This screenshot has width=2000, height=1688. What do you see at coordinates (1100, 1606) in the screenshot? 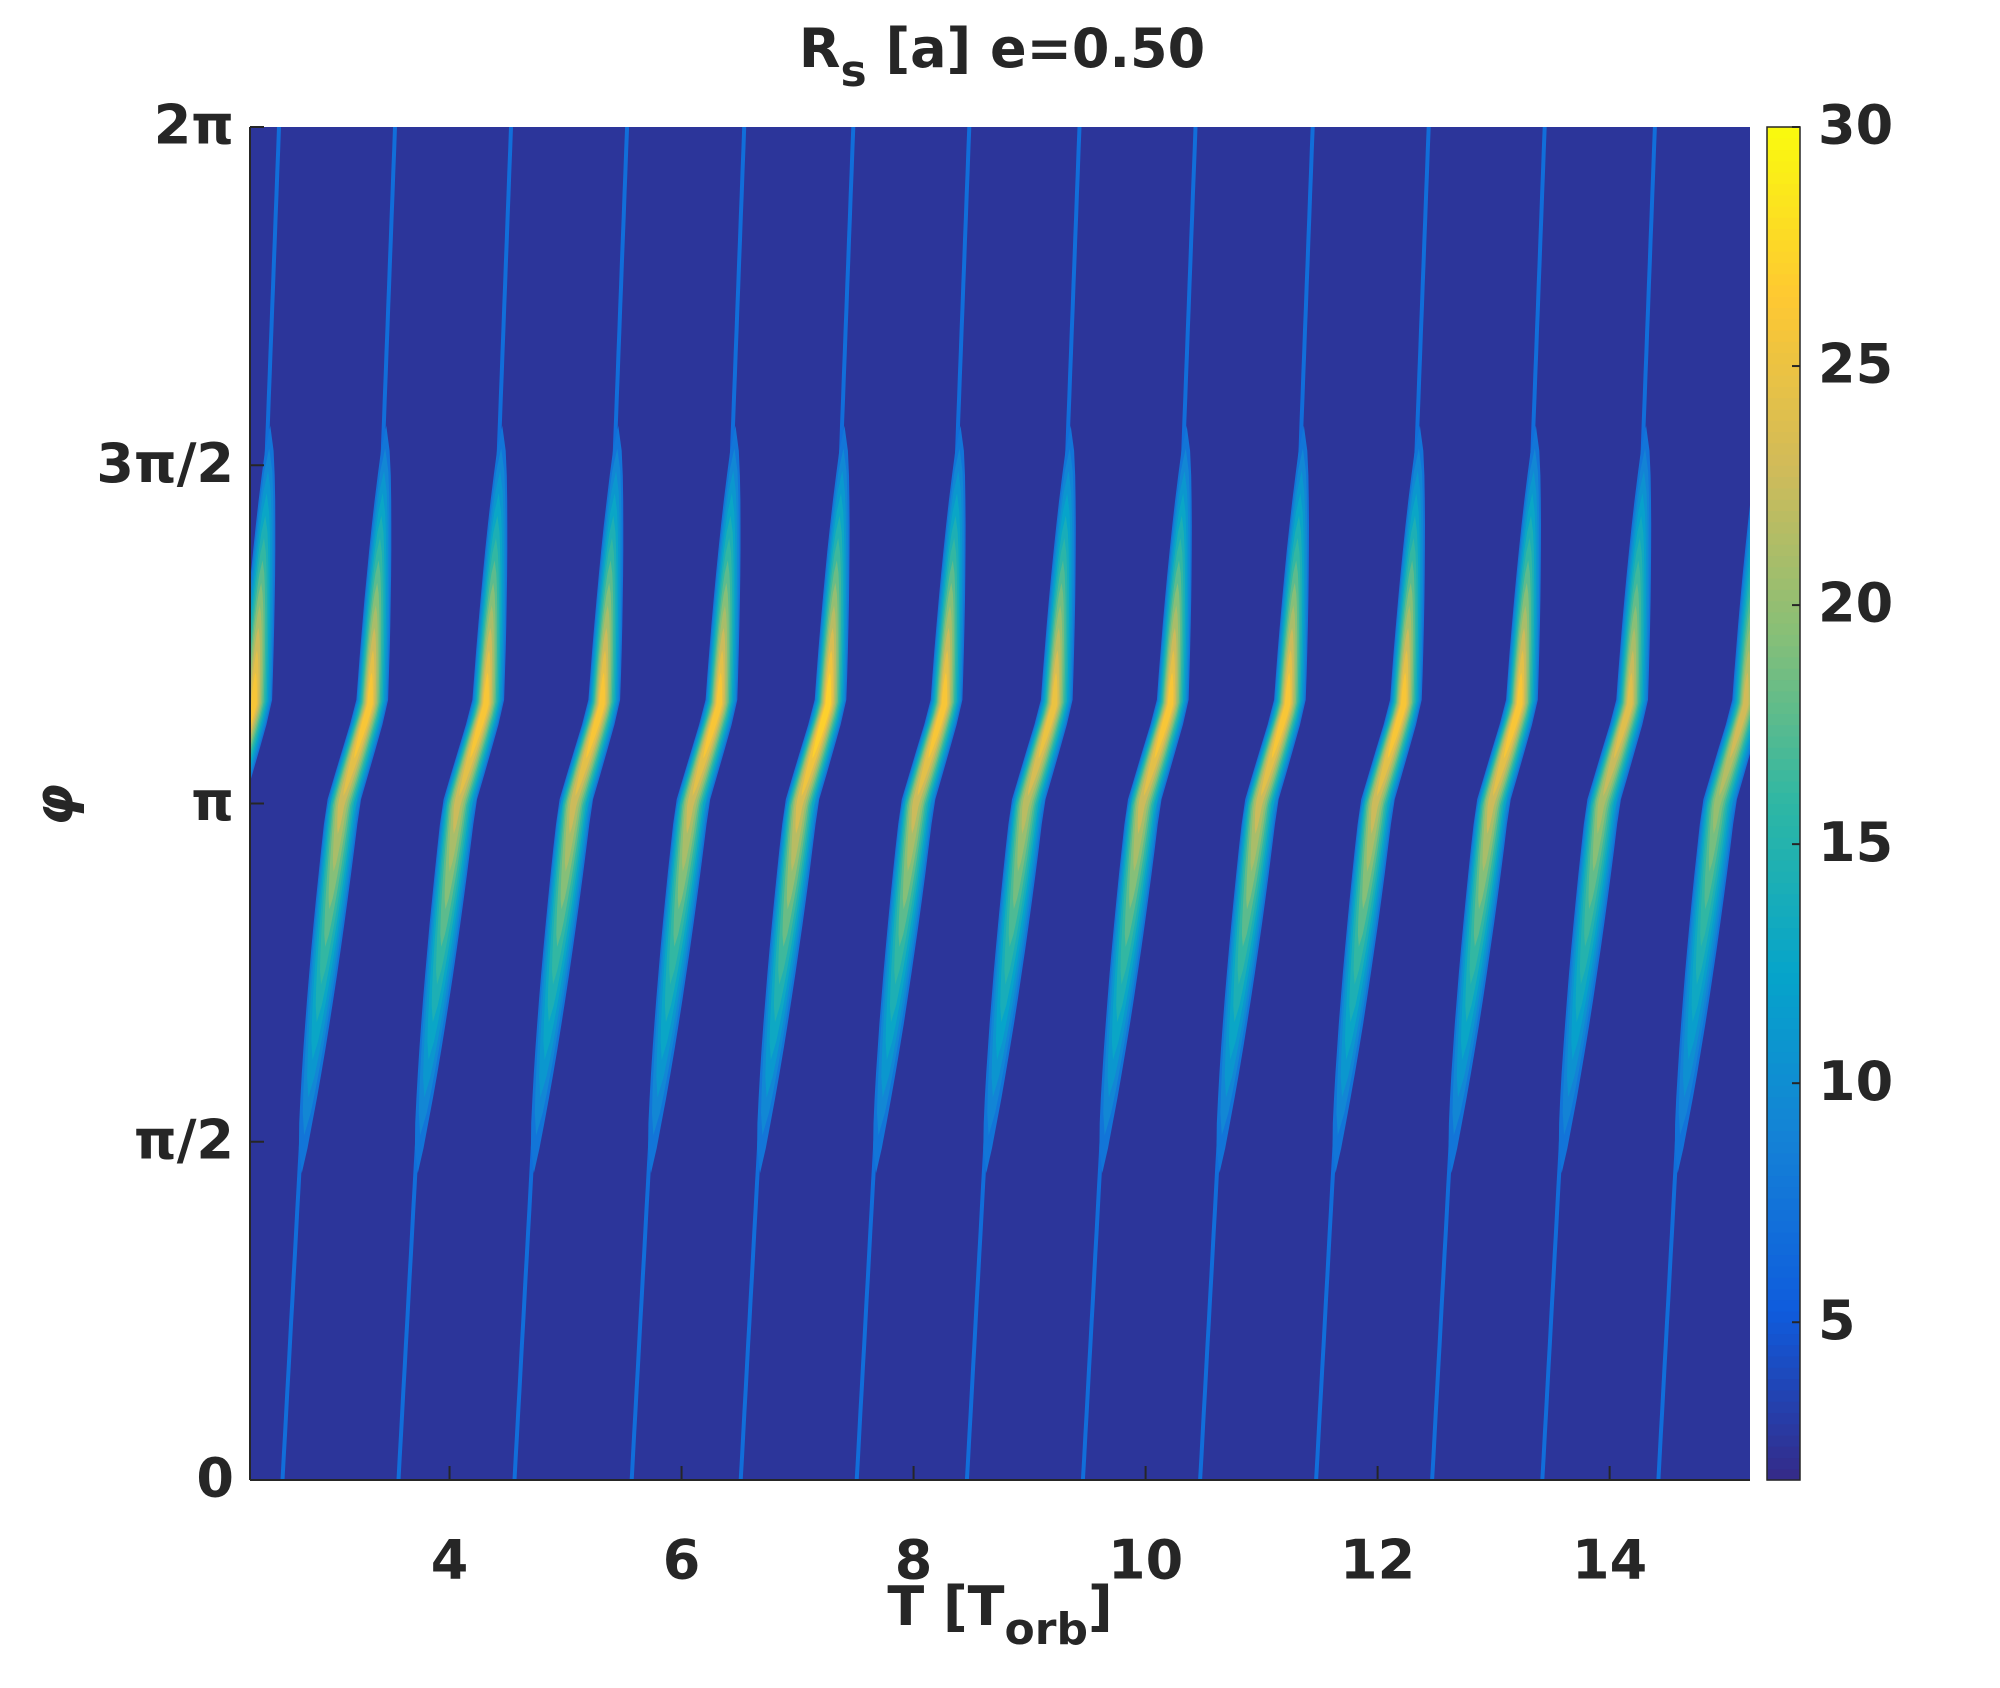
I see `xlabel-rest: ]` at bounding box center [1100, 1606].